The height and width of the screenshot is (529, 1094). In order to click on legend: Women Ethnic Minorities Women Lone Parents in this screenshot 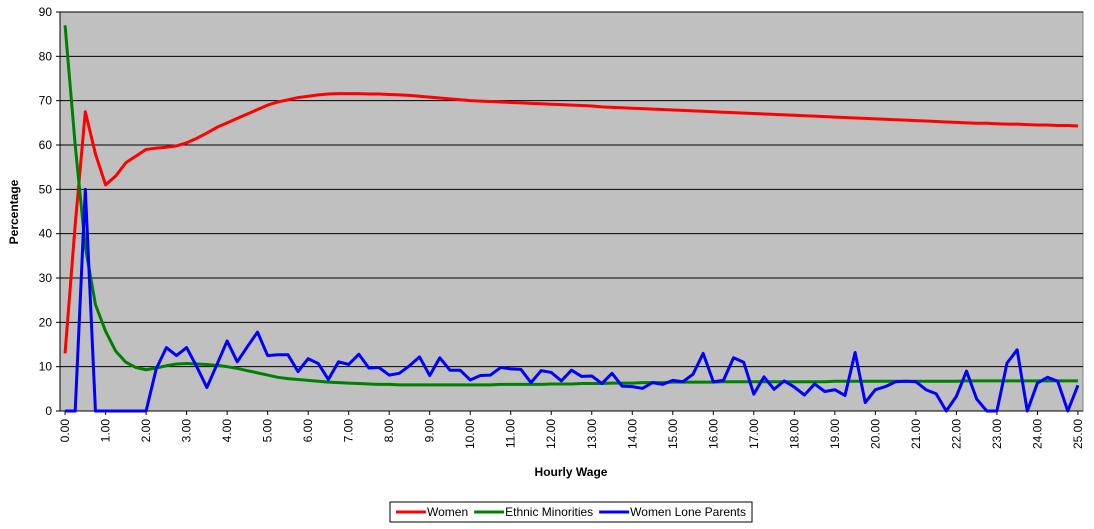, I will do `click(571, 512)`.